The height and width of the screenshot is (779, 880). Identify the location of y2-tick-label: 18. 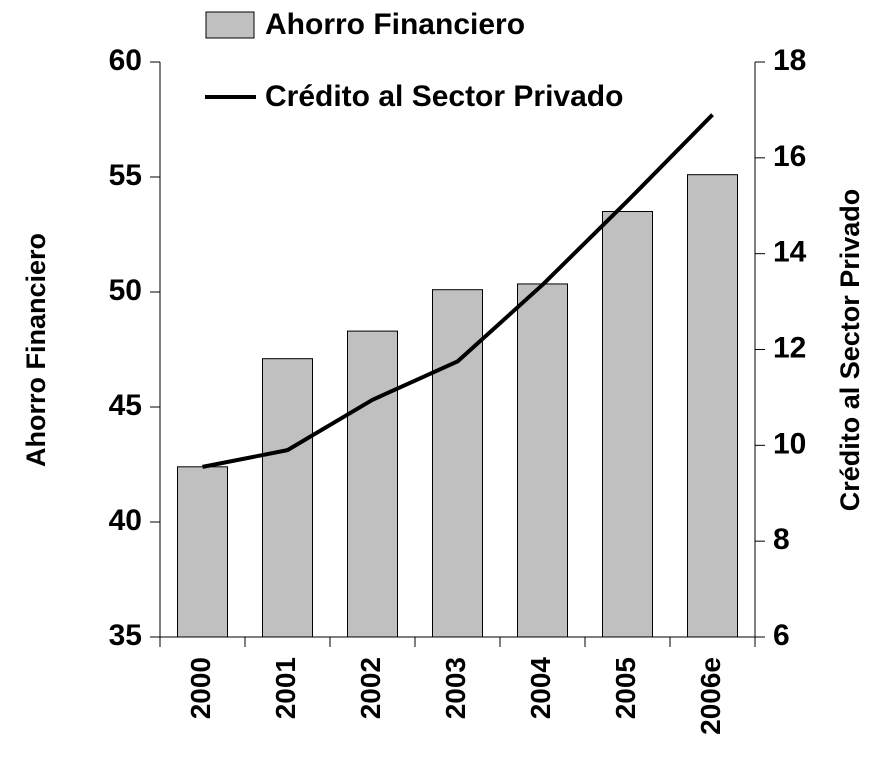
(789, 60).